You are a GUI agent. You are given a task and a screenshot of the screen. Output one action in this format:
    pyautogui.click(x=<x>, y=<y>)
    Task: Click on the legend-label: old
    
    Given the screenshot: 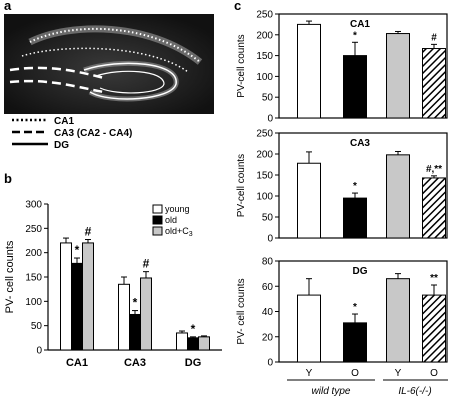 What is the action you would take?
    pyautogui.click(x=171, y=220)
    